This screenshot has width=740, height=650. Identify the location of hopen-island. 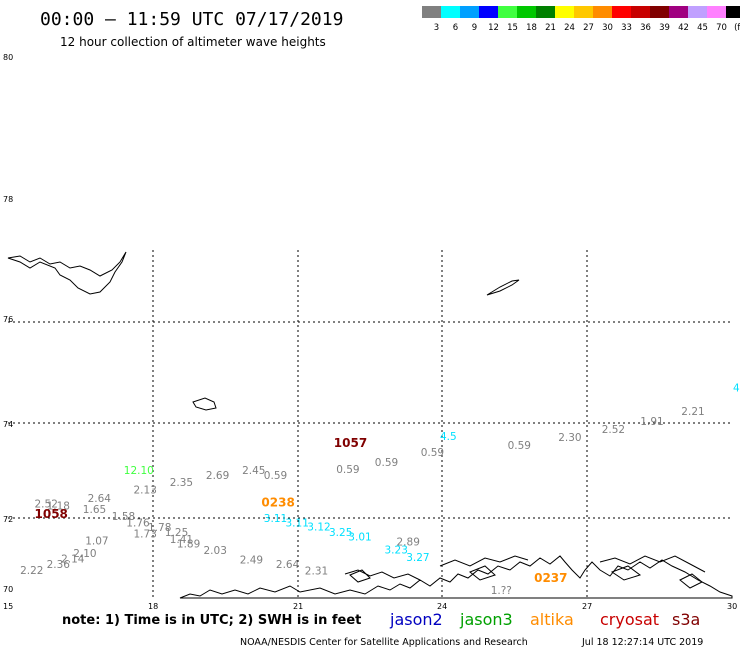
(503, 287).